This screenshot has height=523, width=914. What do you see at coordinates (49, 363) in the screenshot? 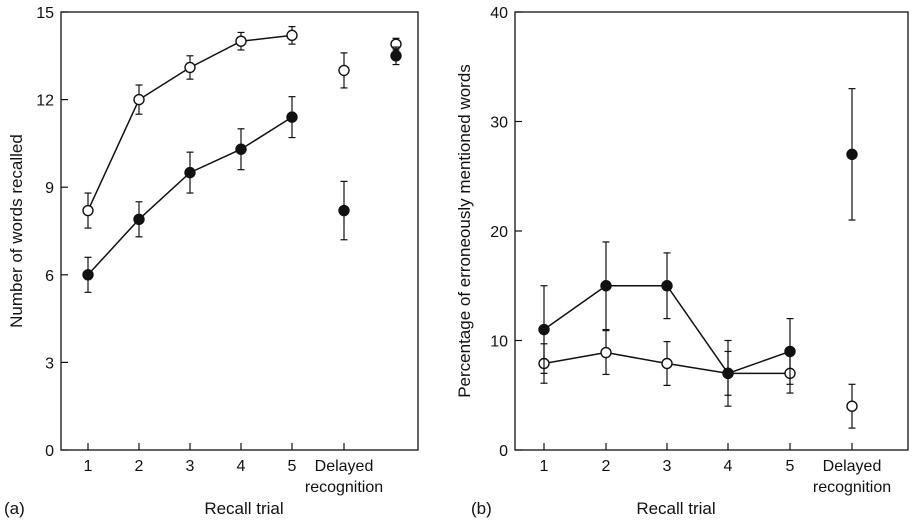
I see `panel-a-y-tick-label: 3` at bounding box center [49, 363].